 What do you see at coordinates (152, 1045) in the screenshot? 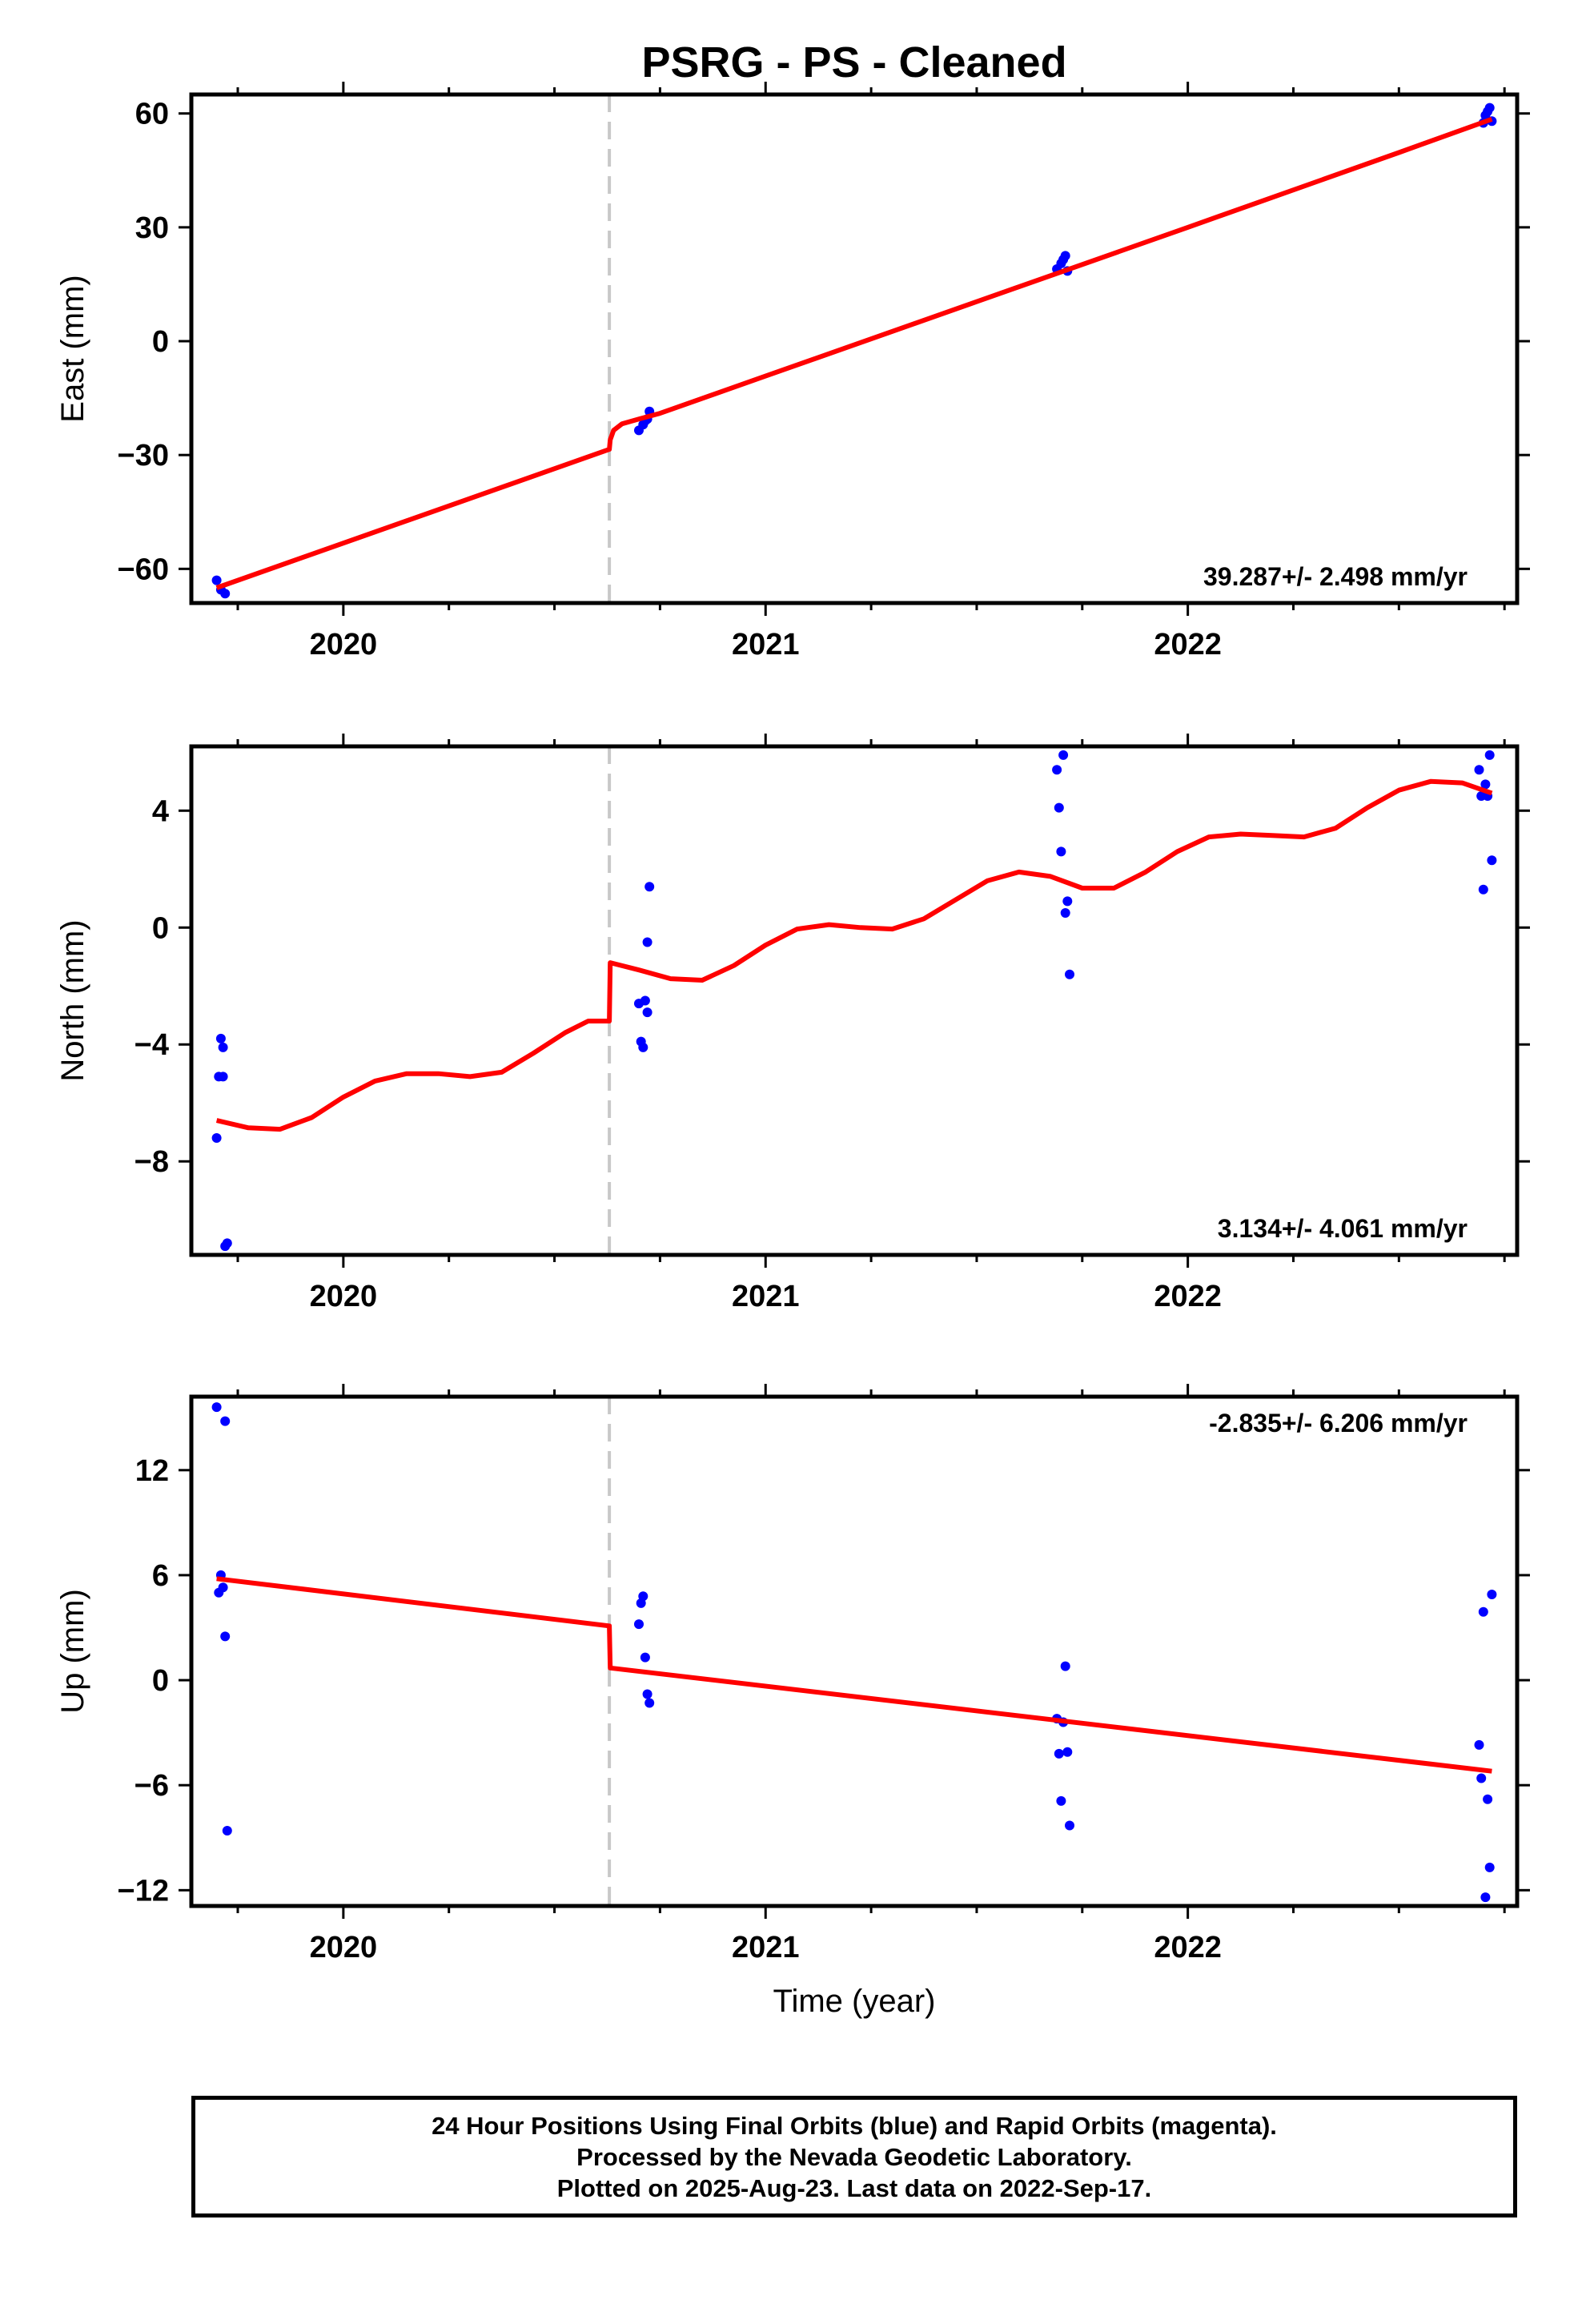
I see `y-tick-label-north: −4` at bounding box center [152, 1045].